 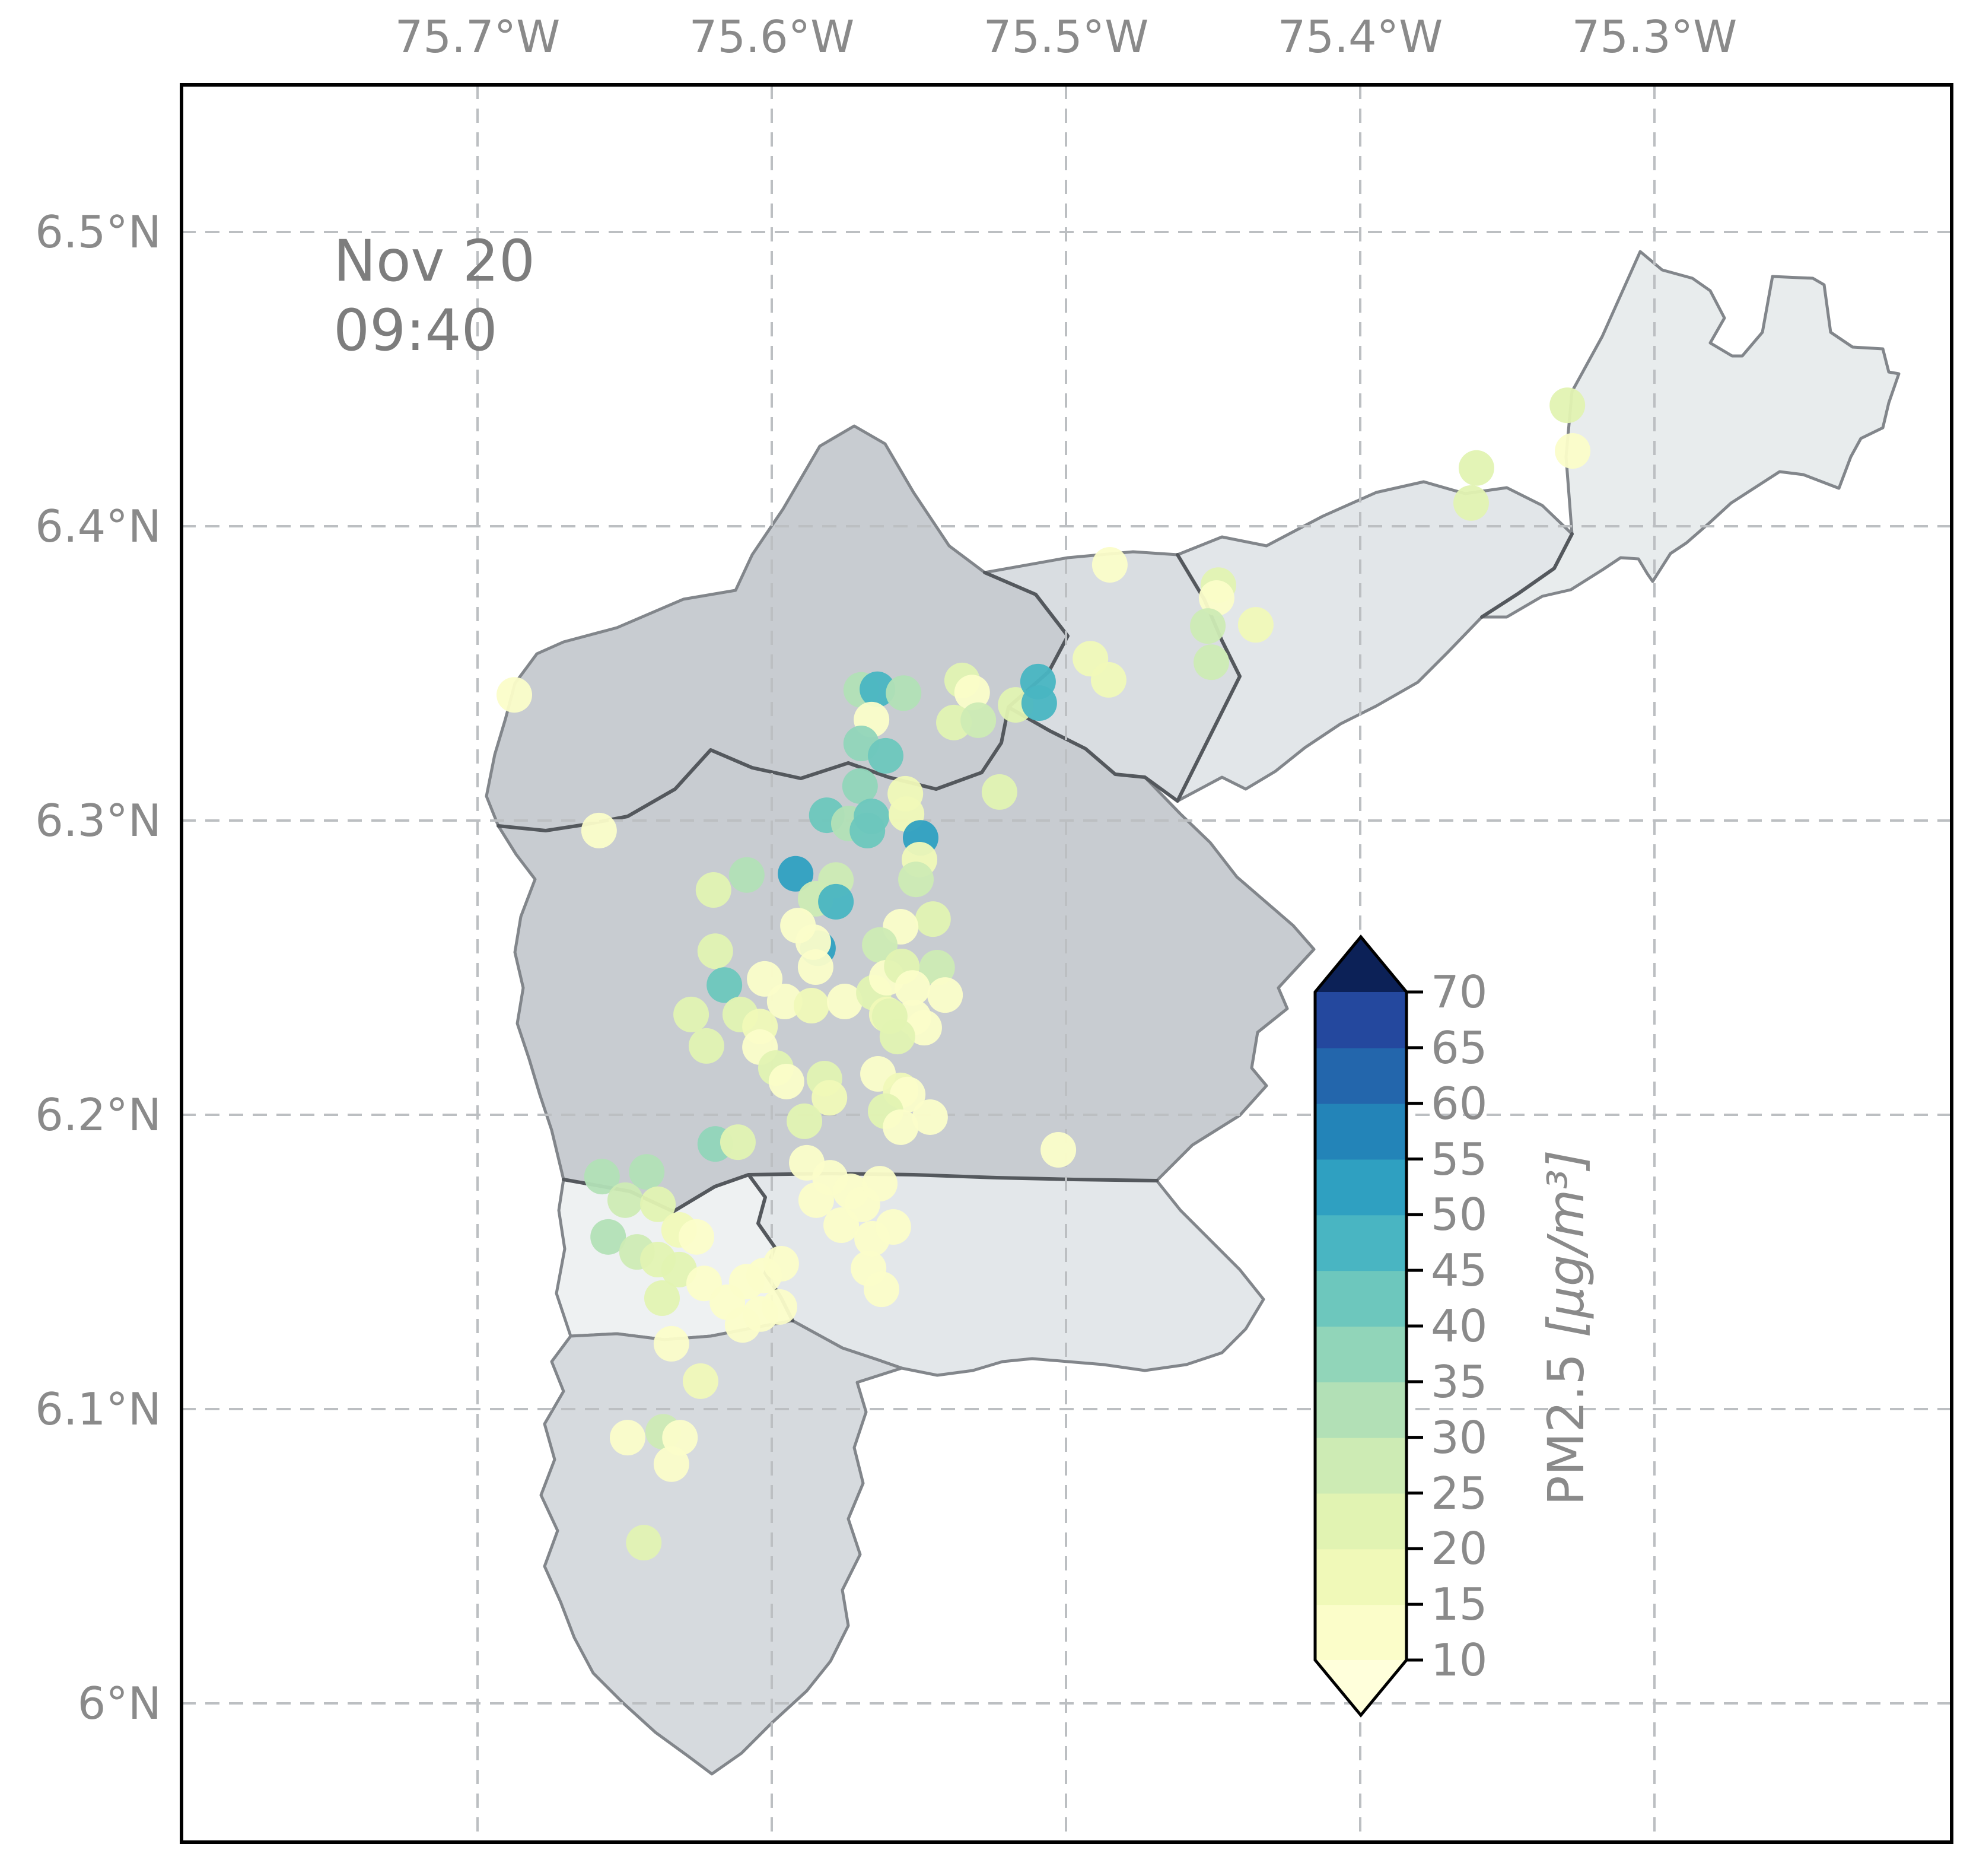 I want to click on y-tick-label-6.2°N: 6.2°N, so click(x=98, y=1115).